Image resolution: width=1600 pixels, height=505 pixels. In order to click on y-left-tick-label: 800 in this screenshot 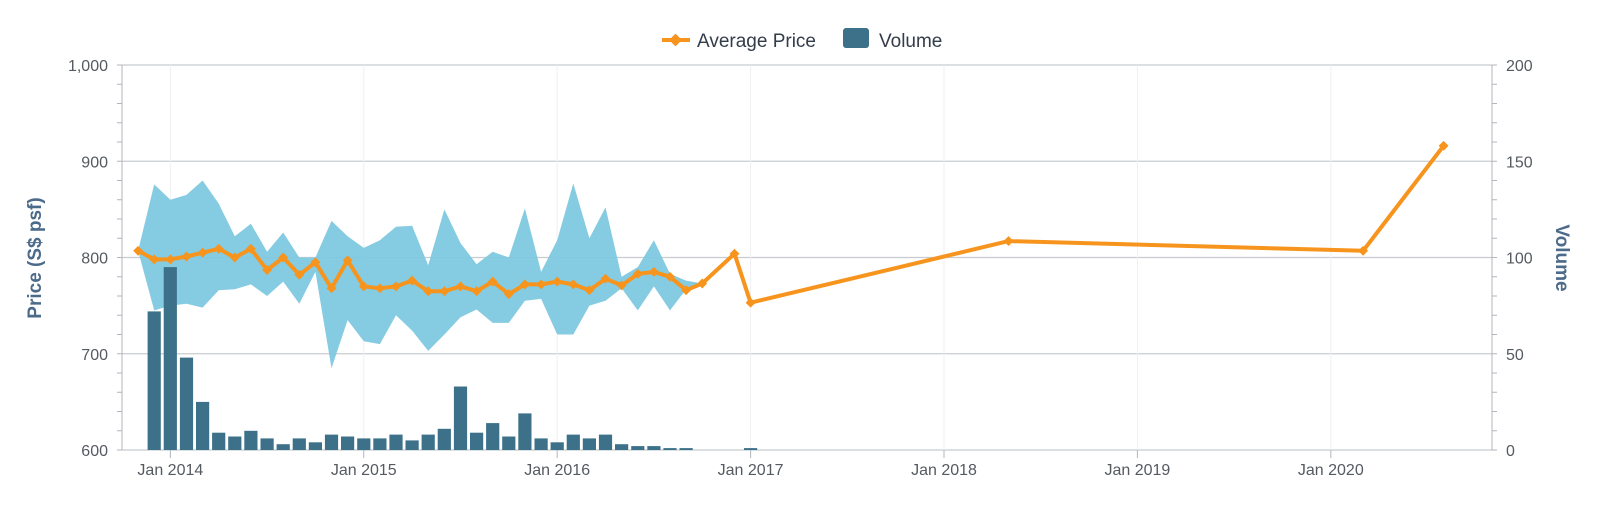, I will do `click(94, 259)`.